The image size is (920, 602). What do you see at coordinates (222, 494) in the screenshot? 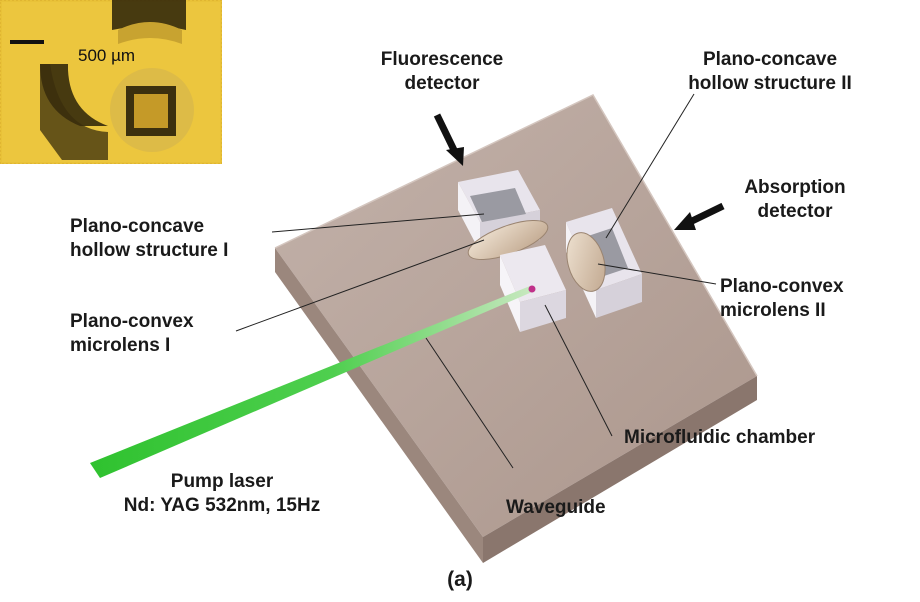
I see `label-pump-laser: Pump laser Nd: YAG 532nm, 15Hz` at bounding box center [222, 494].